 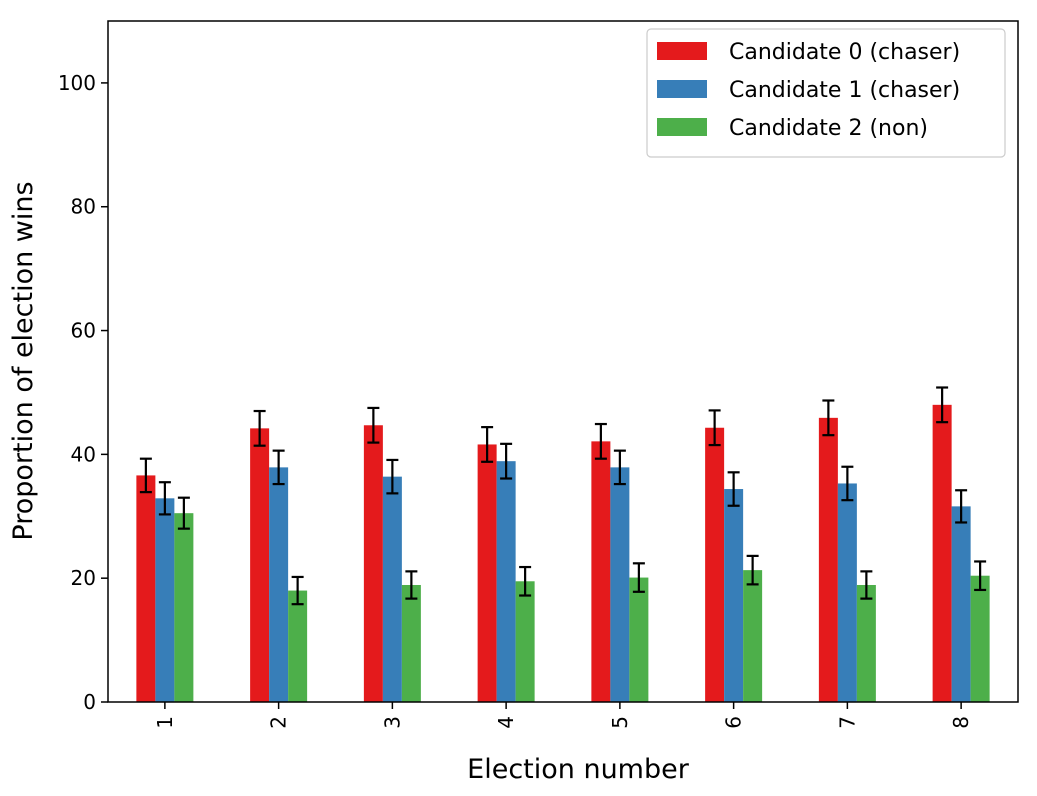 What do you see at coordinates (578, 769) in the screenshot?
I see `x-axis-label: Election number` at bounding box center [578, 769].